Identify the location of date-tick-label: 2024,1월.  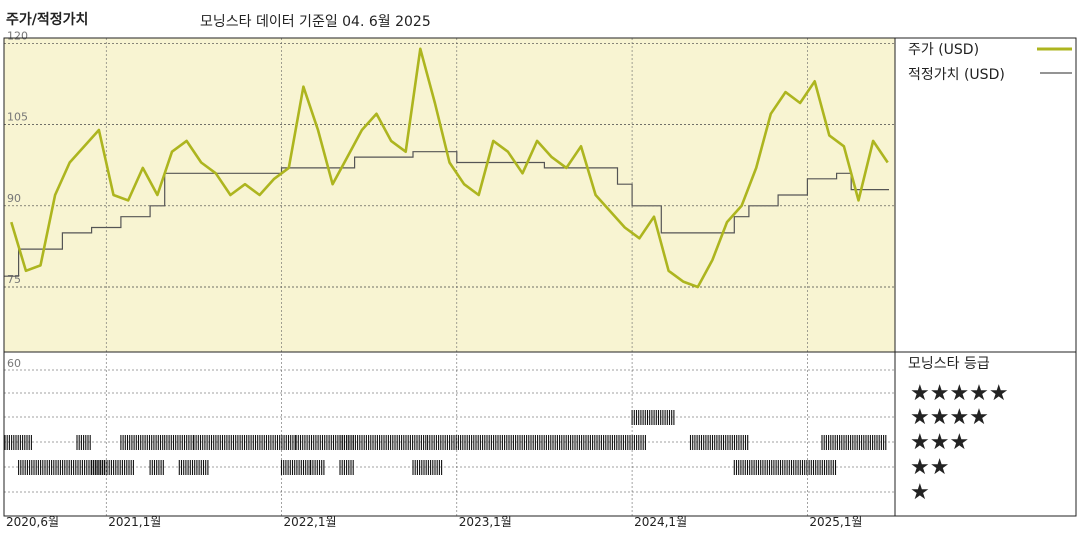
(660, 522).